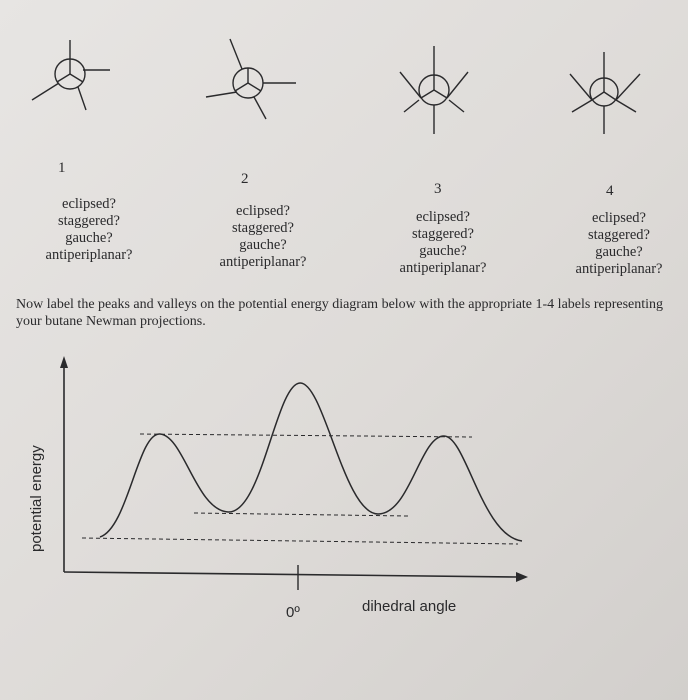 The image size is (688, 700). I want to click on x-tick-label-zero: 0º, so click(293, 612).